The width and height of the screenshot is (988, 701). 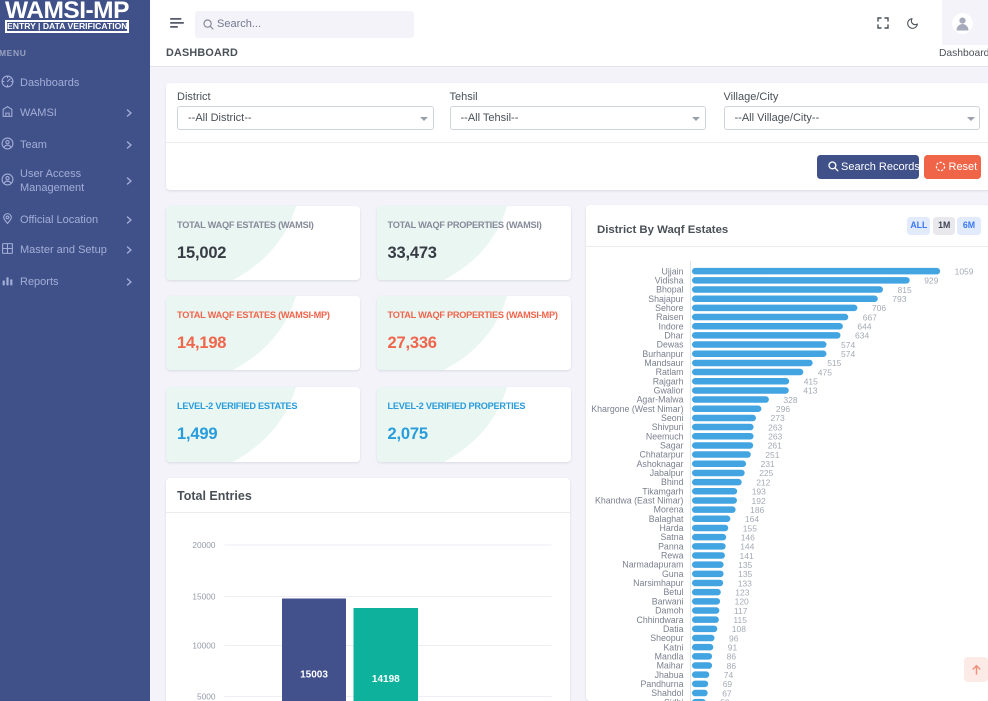 I want to click on svg-text: Datia, so click(x=673, y=628).